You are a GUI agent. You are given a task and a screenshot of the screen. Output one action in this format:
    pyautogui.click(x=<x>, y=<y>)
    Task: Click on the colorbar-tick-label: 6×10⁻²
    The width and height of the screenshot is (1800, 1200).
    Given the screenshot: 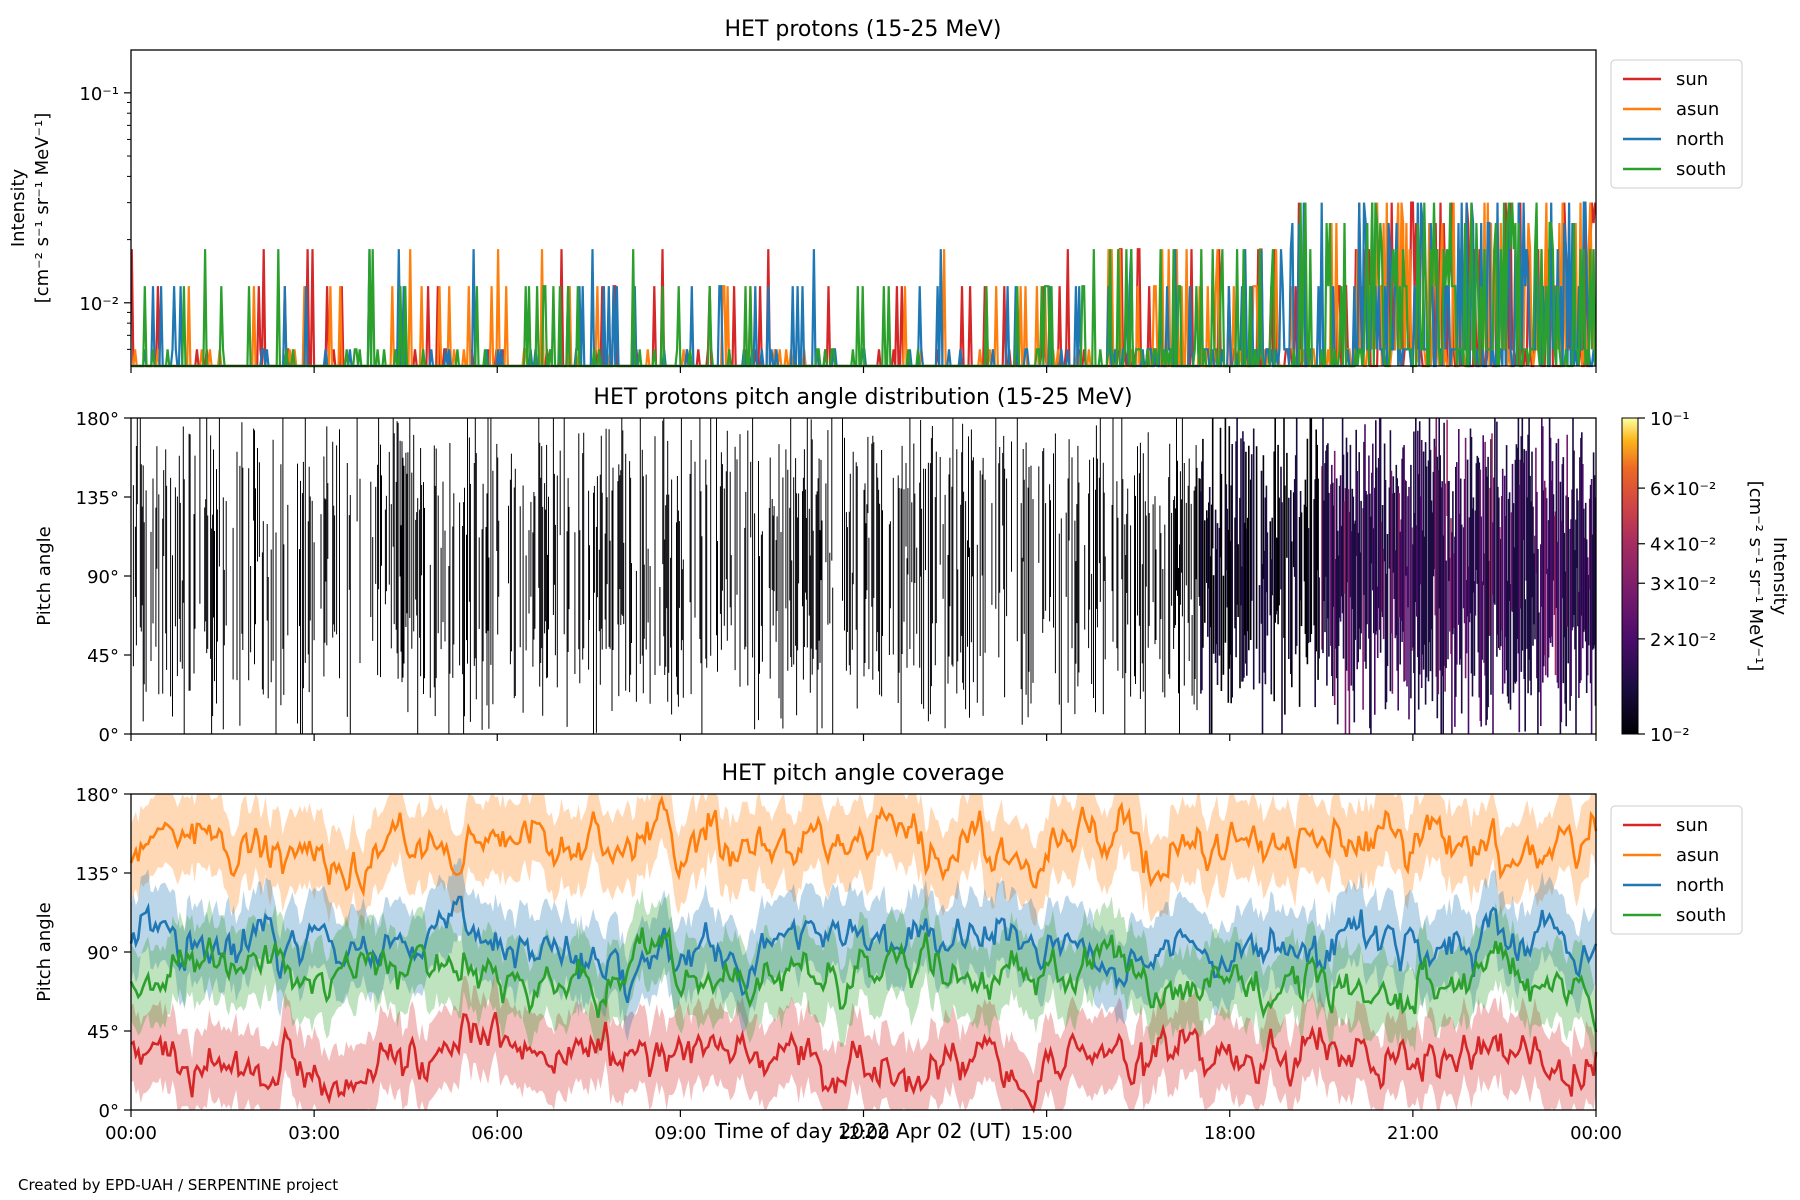 What is the action you would take?
    pyautogui.click(x=1683, y=489)
    